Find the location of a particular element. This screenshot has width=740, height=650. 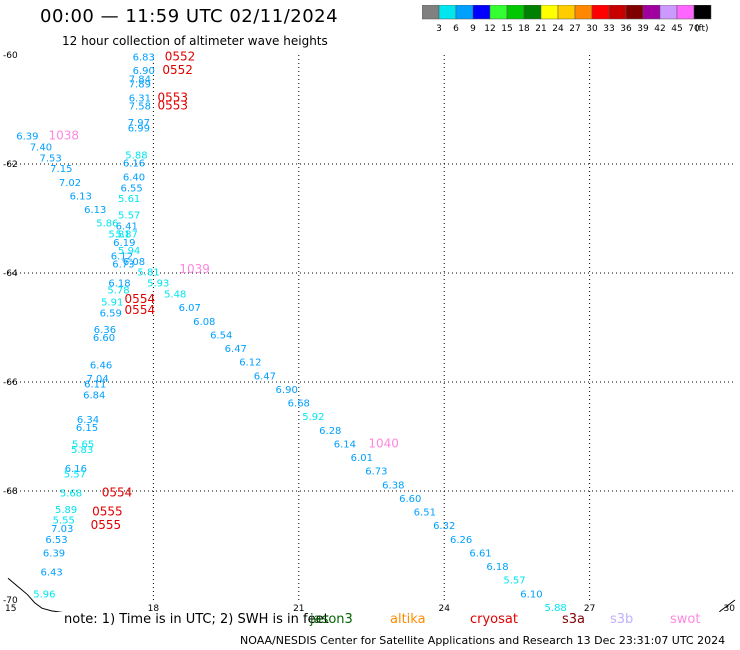

x-tick-label: 30 is located at coordinates (730, 608).